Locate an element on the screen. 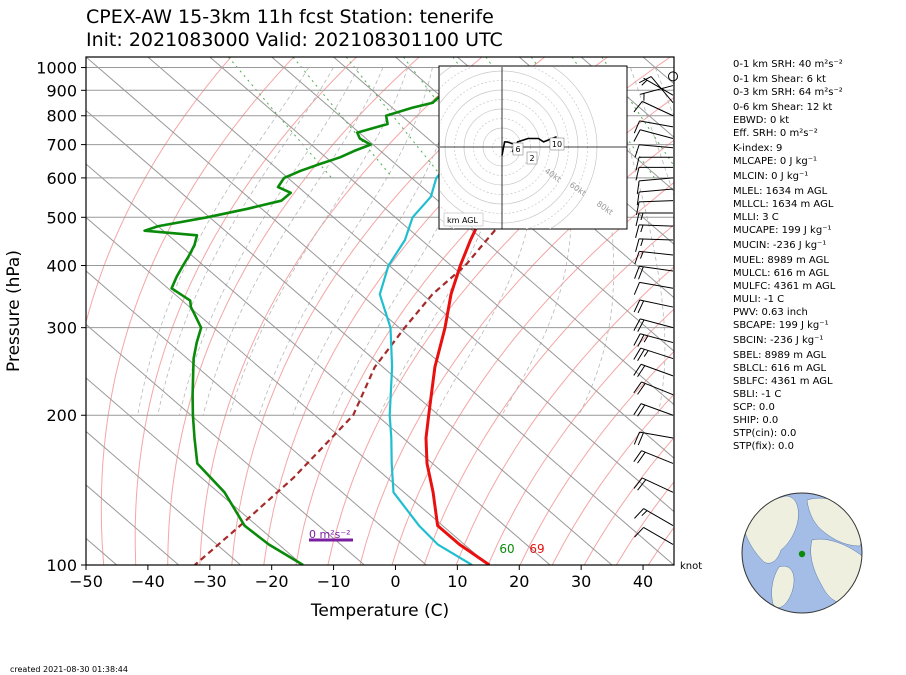 Image resolution: width=906 pixels, height=675 pixels. index-line: MUEL: 8989 m AGL is located at coordinates (781, 260).